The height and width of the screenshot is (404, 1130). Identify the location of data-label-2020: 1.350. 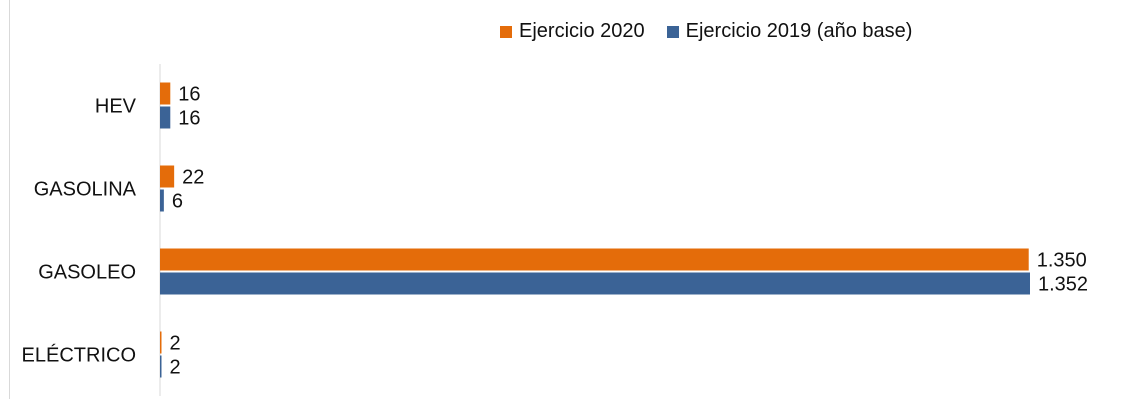
(1062, 261).